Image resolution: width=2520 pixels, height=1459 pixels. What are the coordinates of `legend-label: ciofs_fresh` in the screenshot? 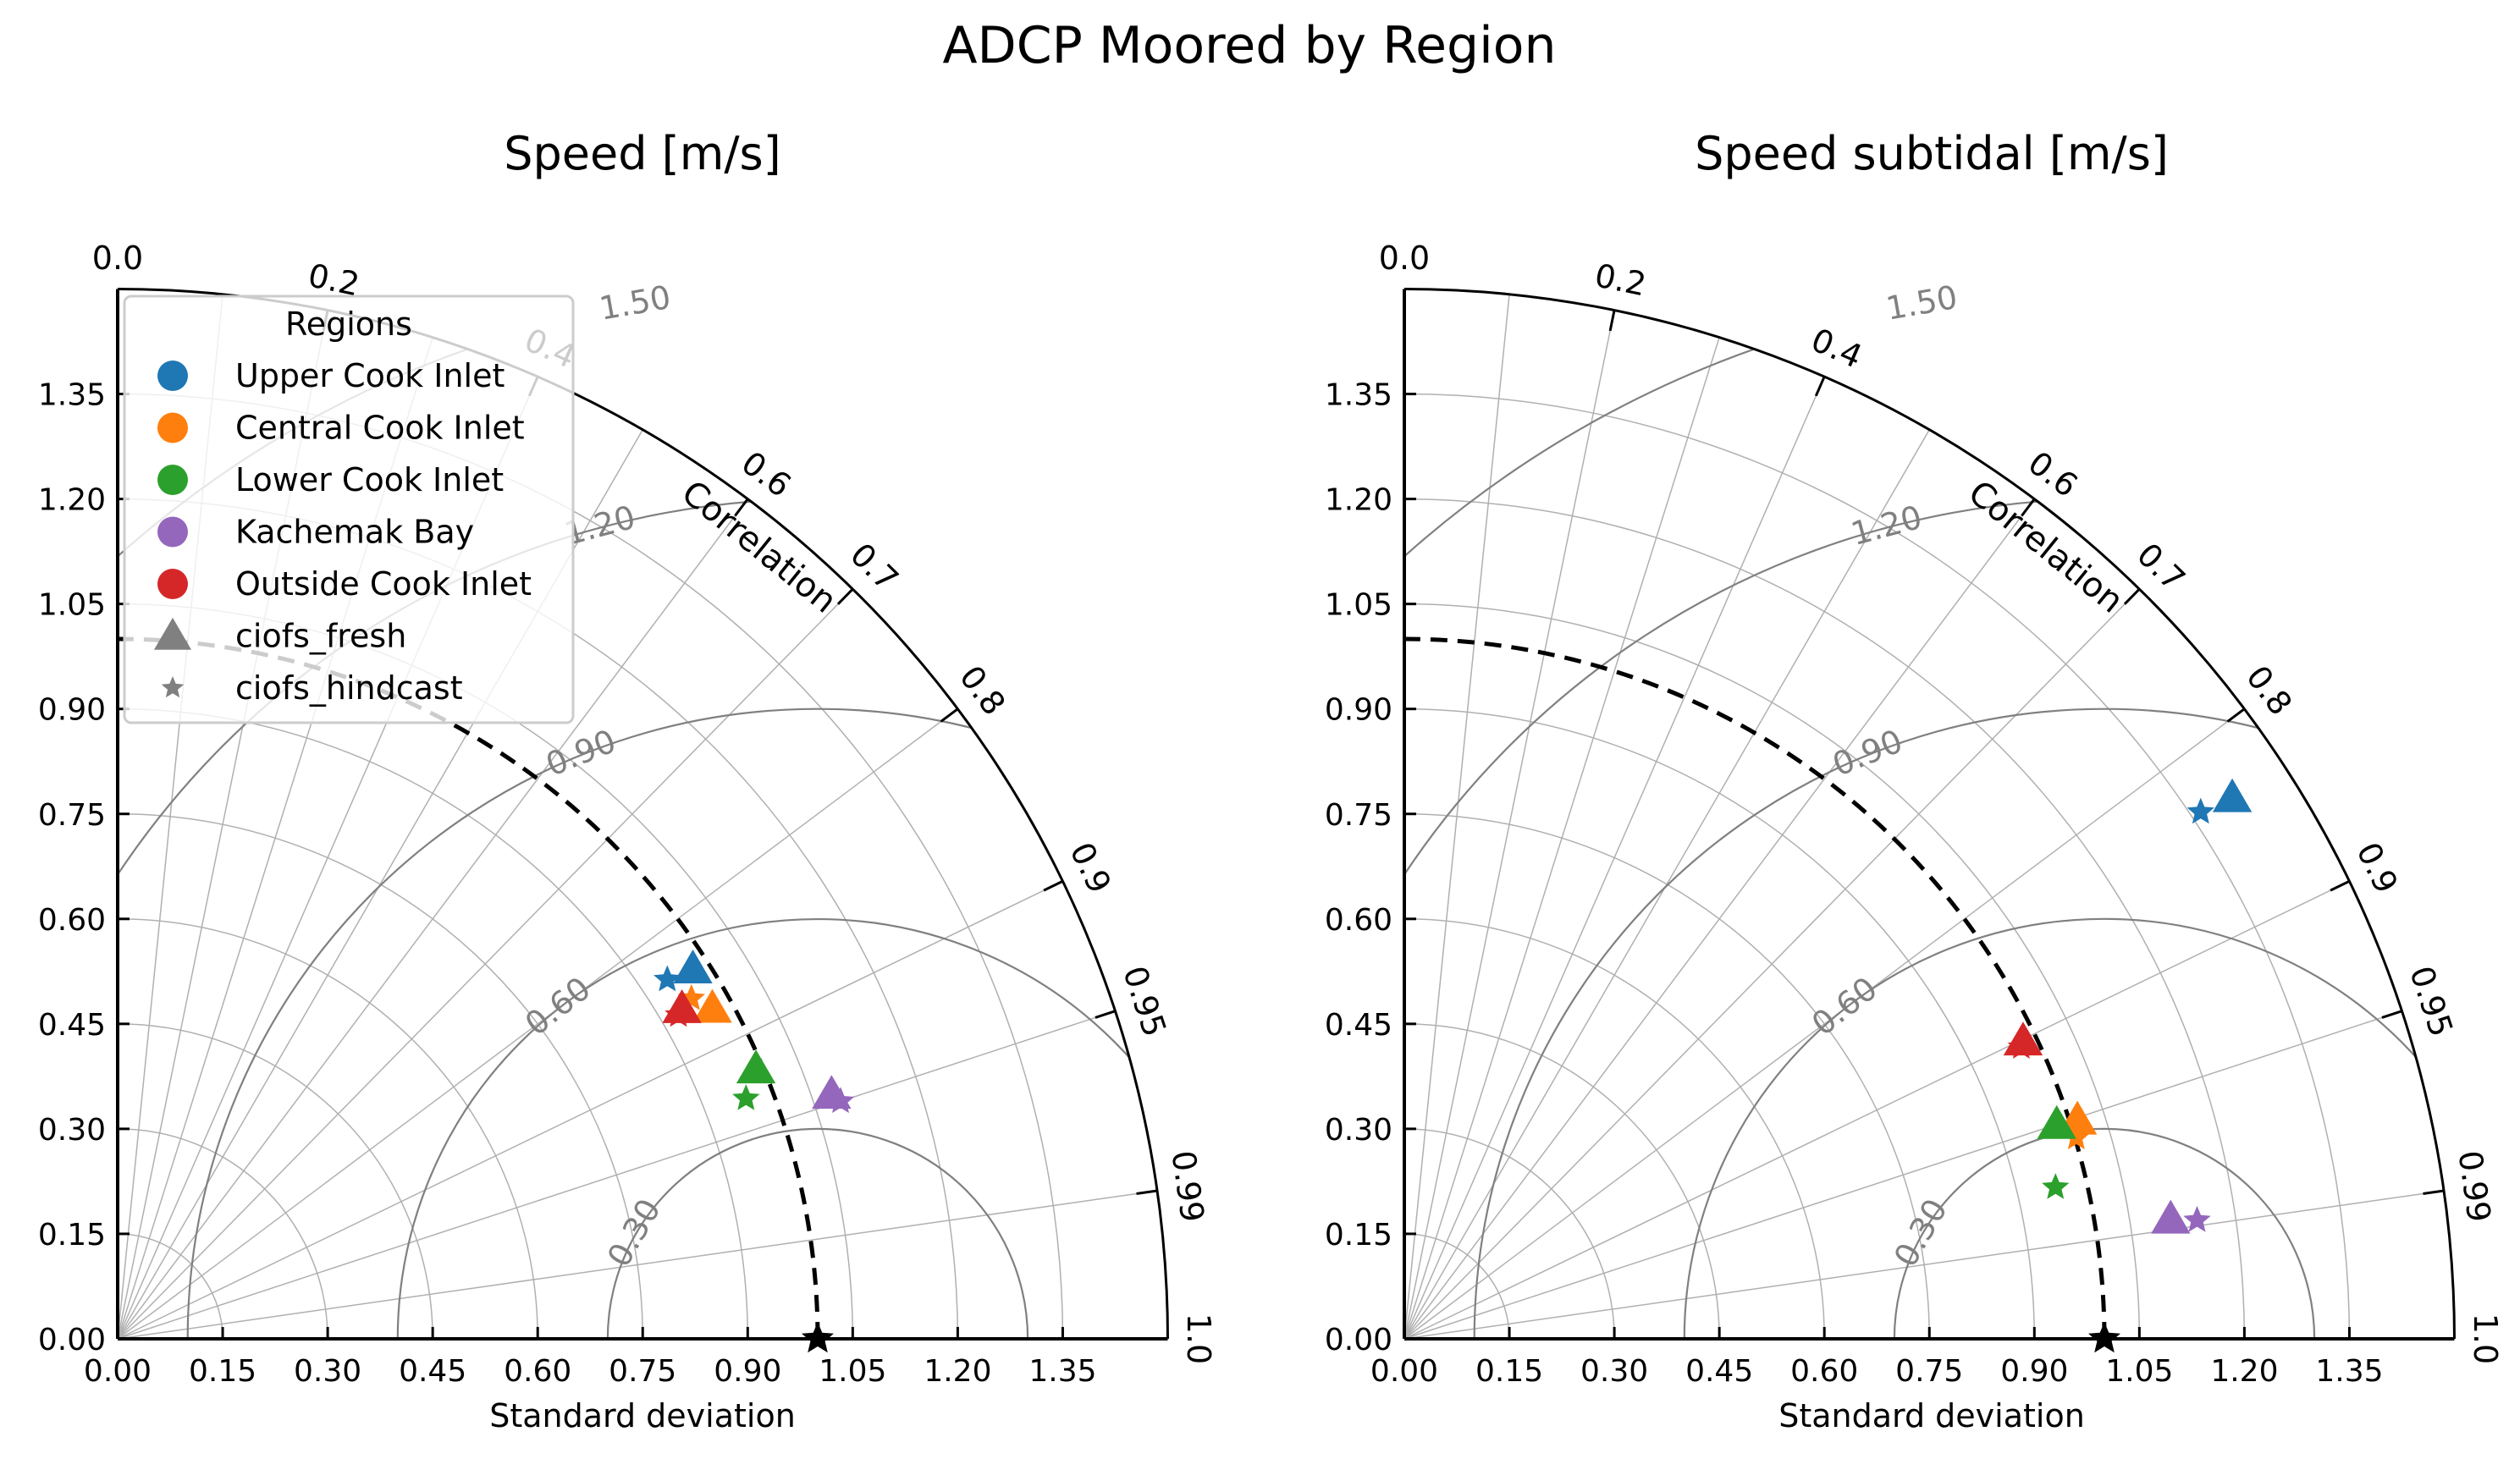 It's located at (320, 636).